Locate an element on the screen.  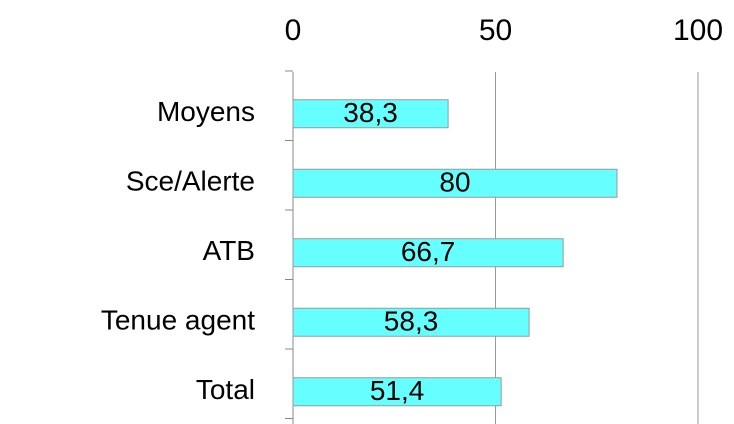
value-label: 38,3 is located at coordinates (370, 112).